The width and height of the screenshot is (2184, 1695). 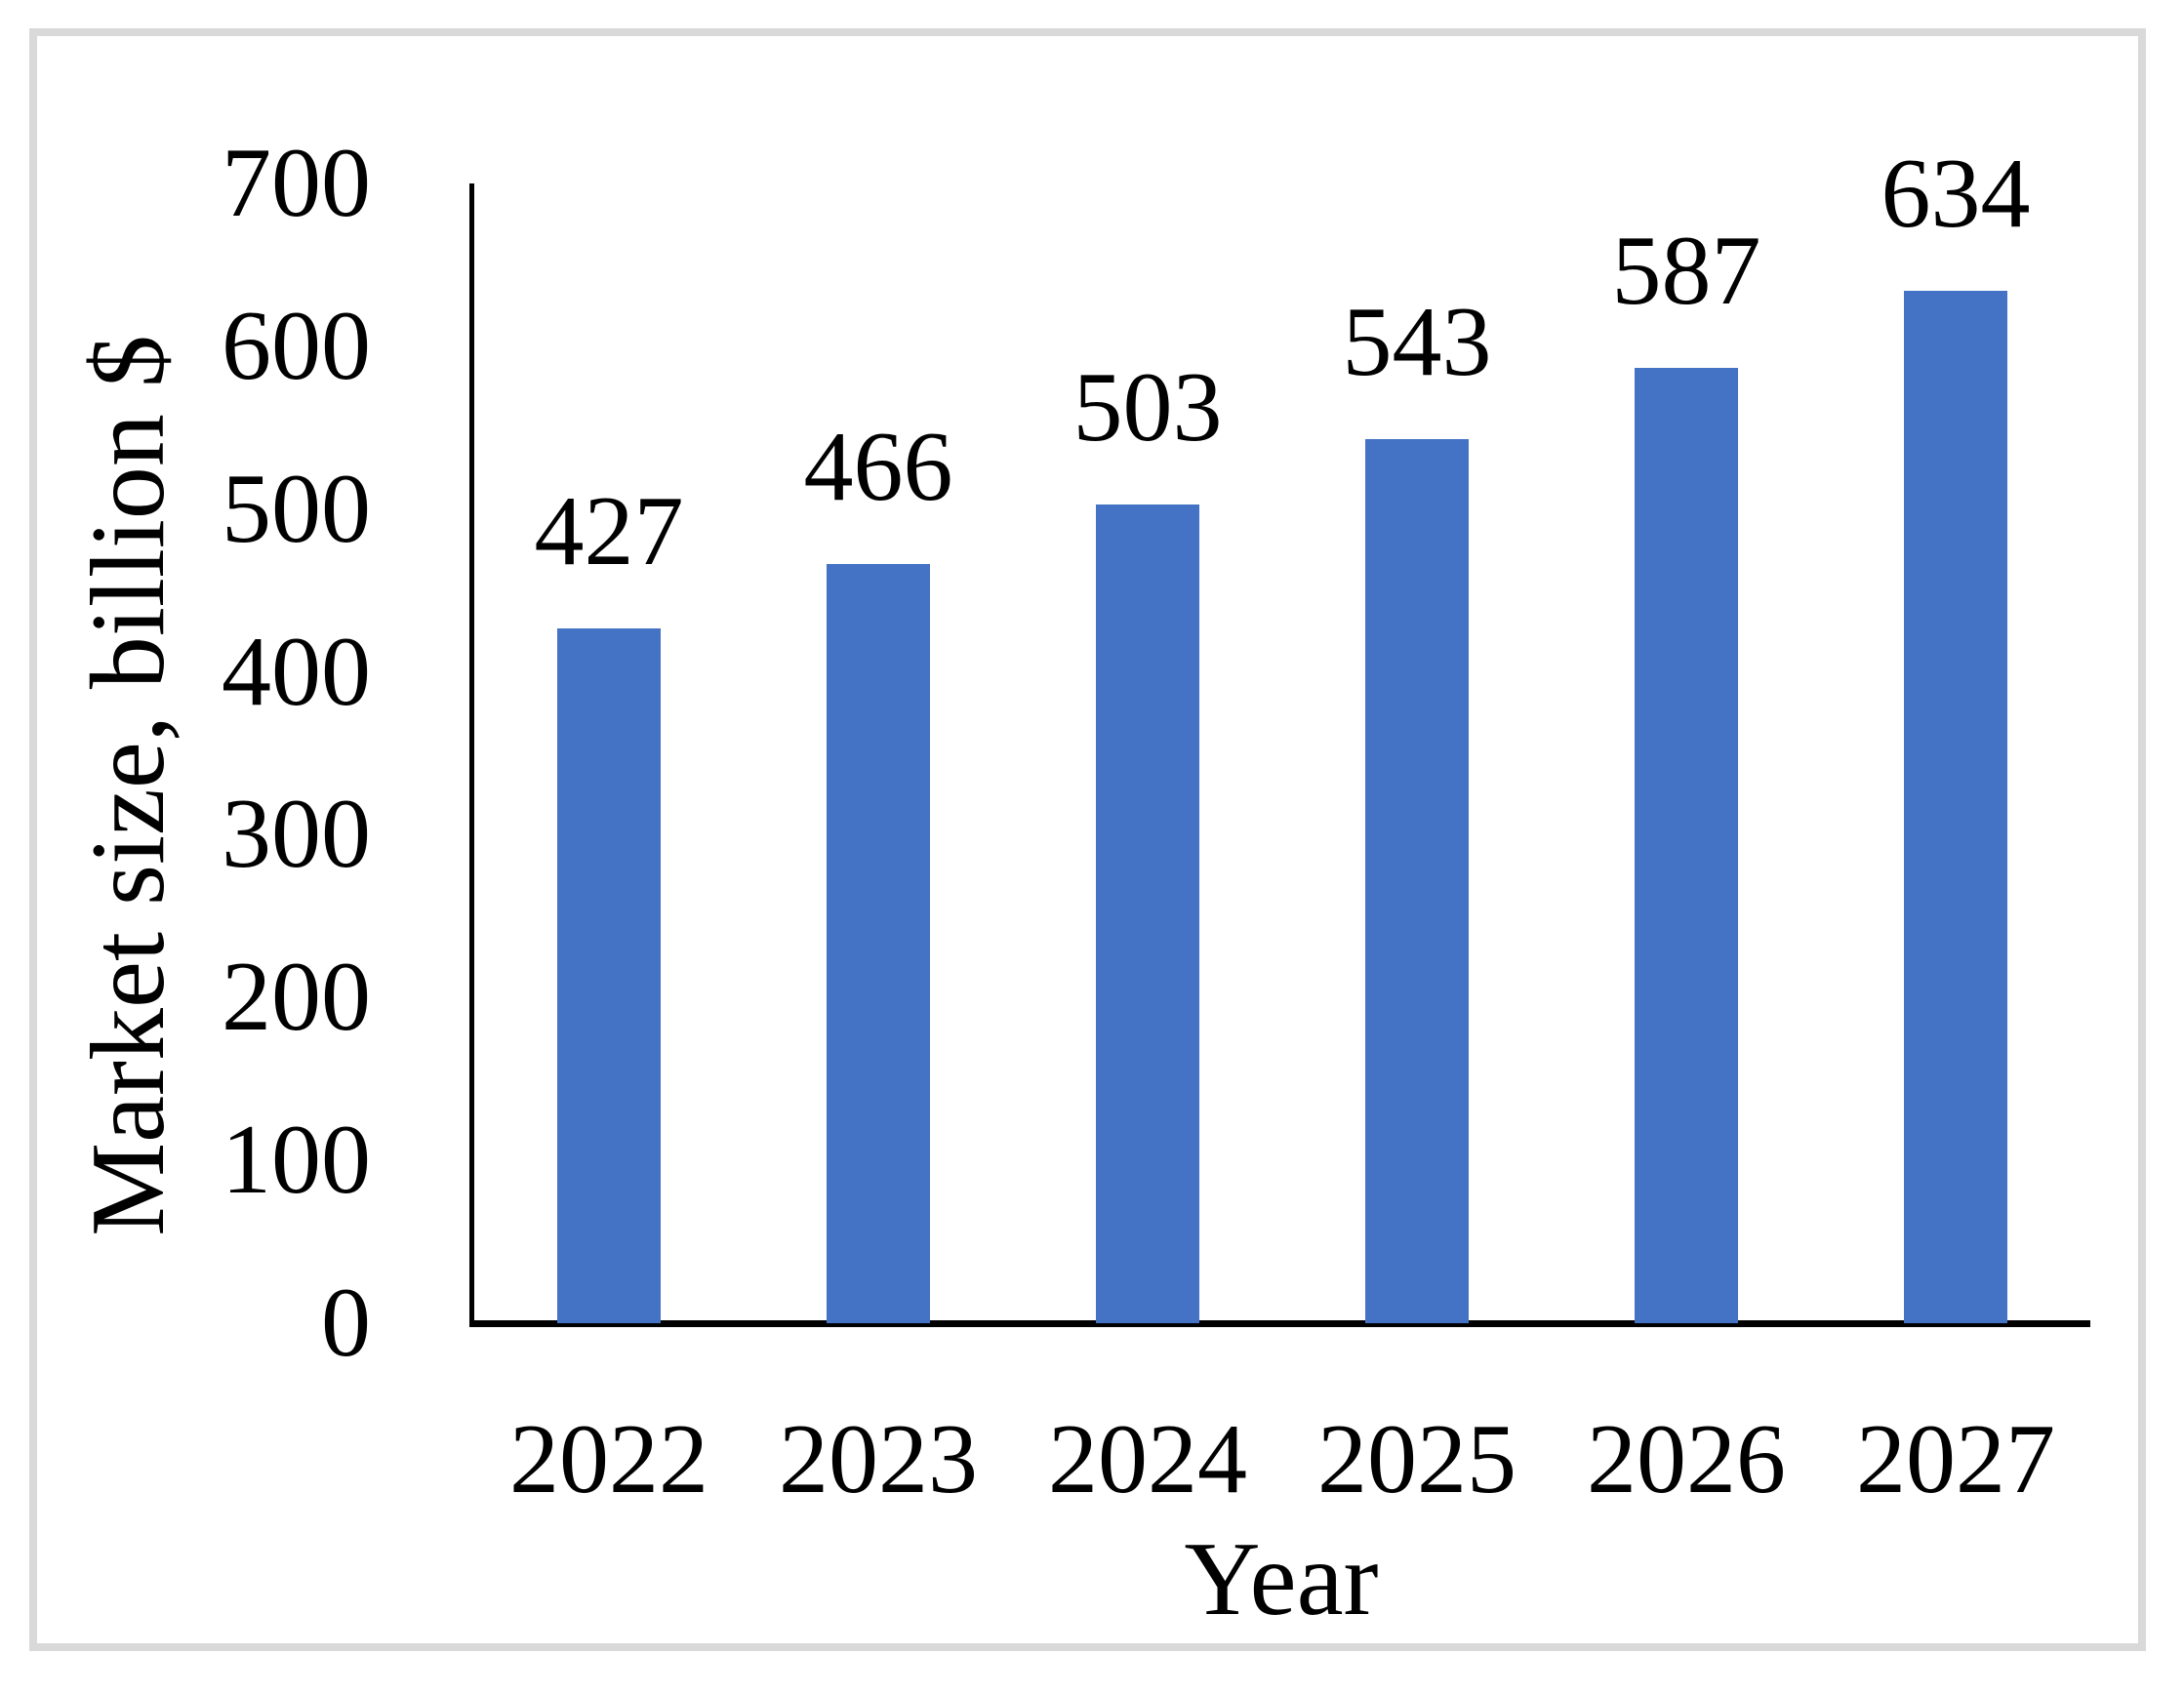 I want to click on bar-value-label: 427, so click(x=609, y=530).